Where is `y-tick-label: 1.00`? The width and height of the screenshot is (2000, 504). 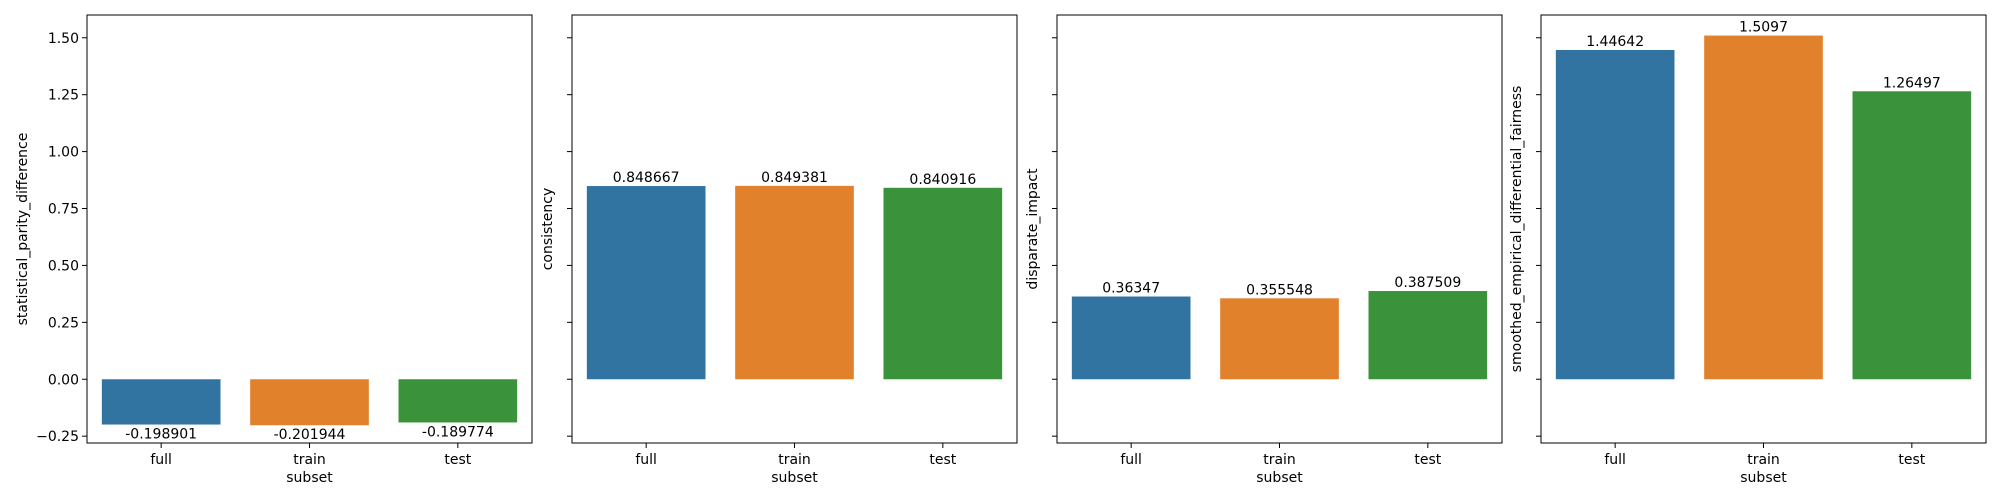
y-tick-label: 1.00 is located at coordinates (63, 153).